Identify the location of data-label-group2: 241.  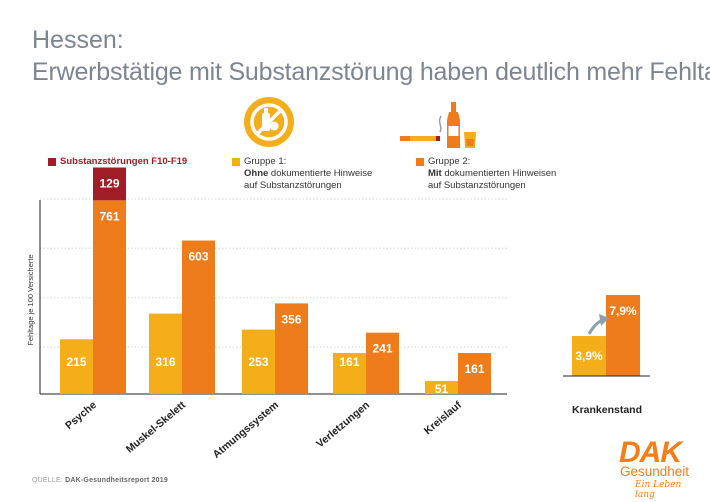
(382, 349).